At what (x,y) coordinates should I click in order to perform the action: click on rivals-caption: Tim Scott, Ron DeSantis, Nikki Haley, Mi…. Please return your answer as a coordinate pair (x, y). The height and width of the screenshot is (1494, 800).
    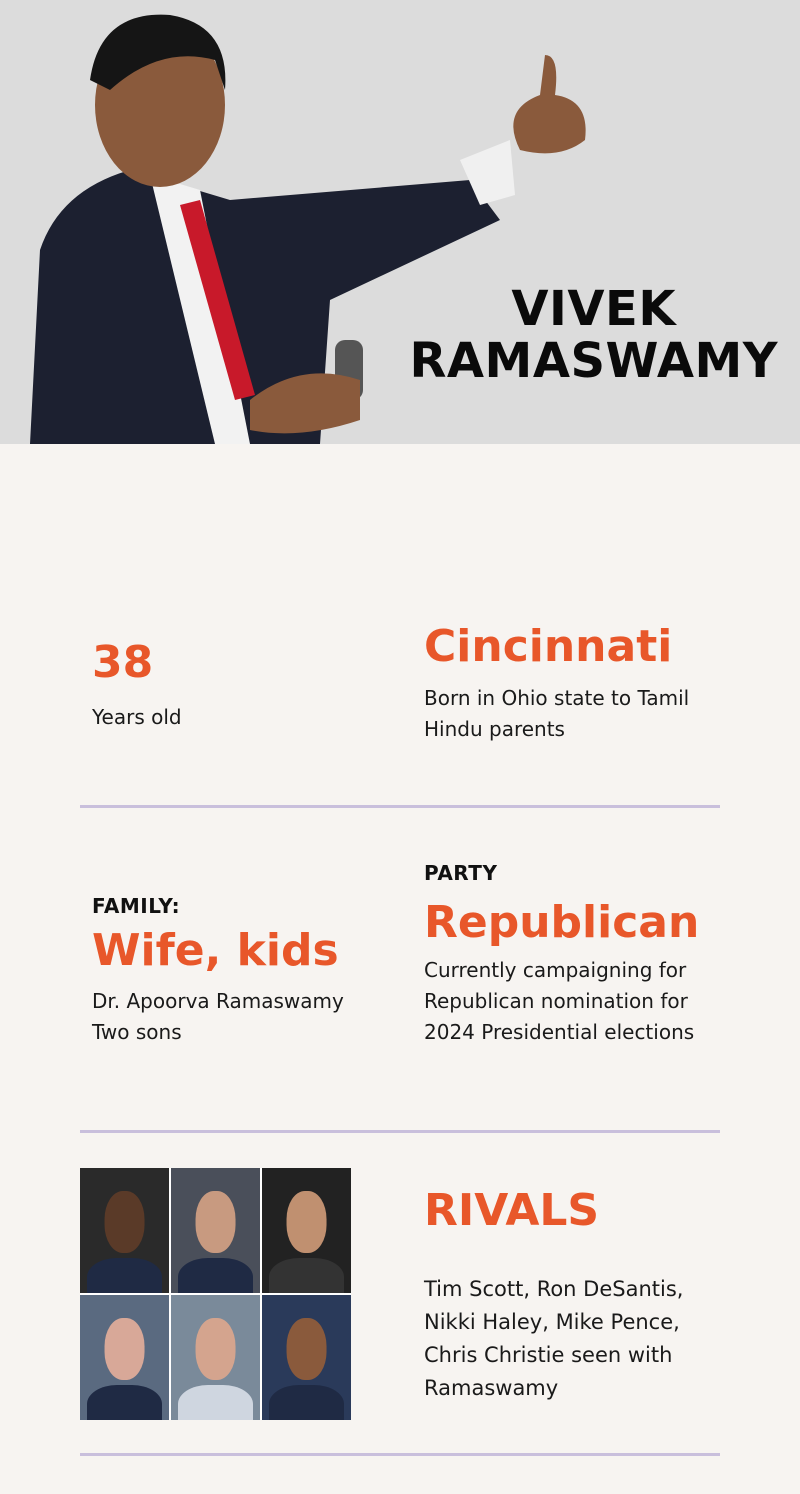
    Looking at the image, I should click on (554, 1338).